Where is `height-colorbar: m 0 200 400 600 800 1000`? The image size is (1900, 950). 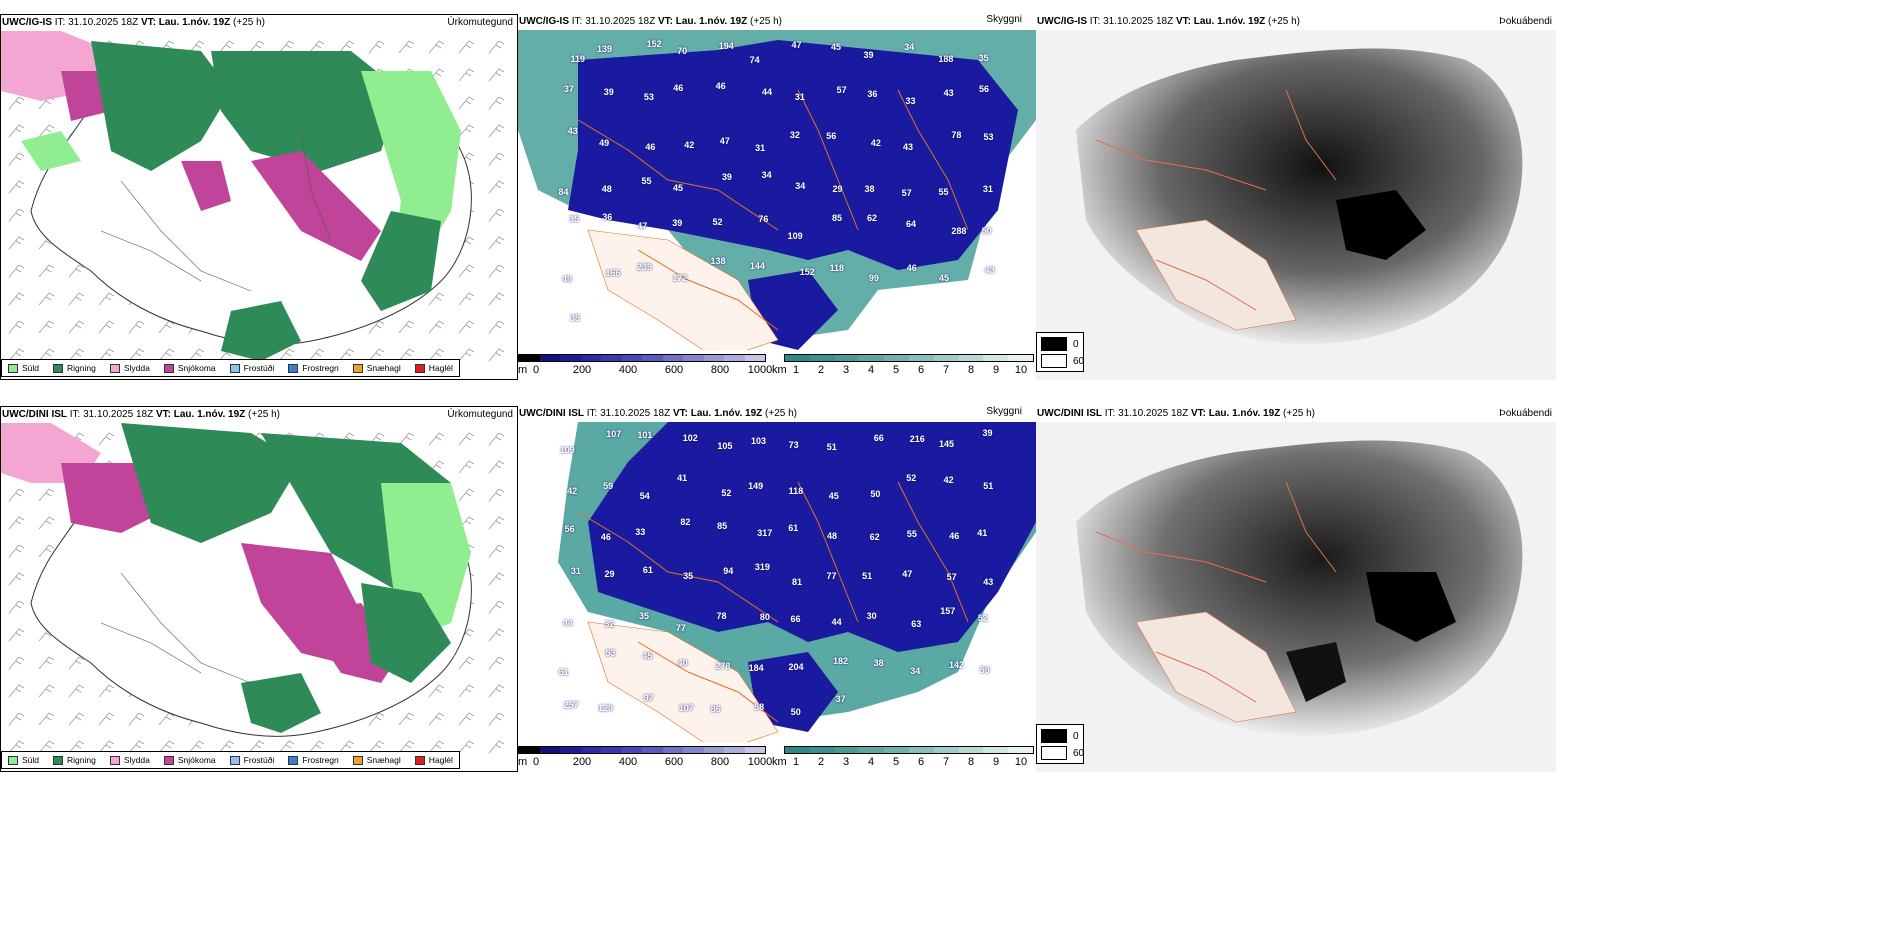 height-colorbar: m 0 200 400 600 800 1000 is located at coordinates (645, 365).